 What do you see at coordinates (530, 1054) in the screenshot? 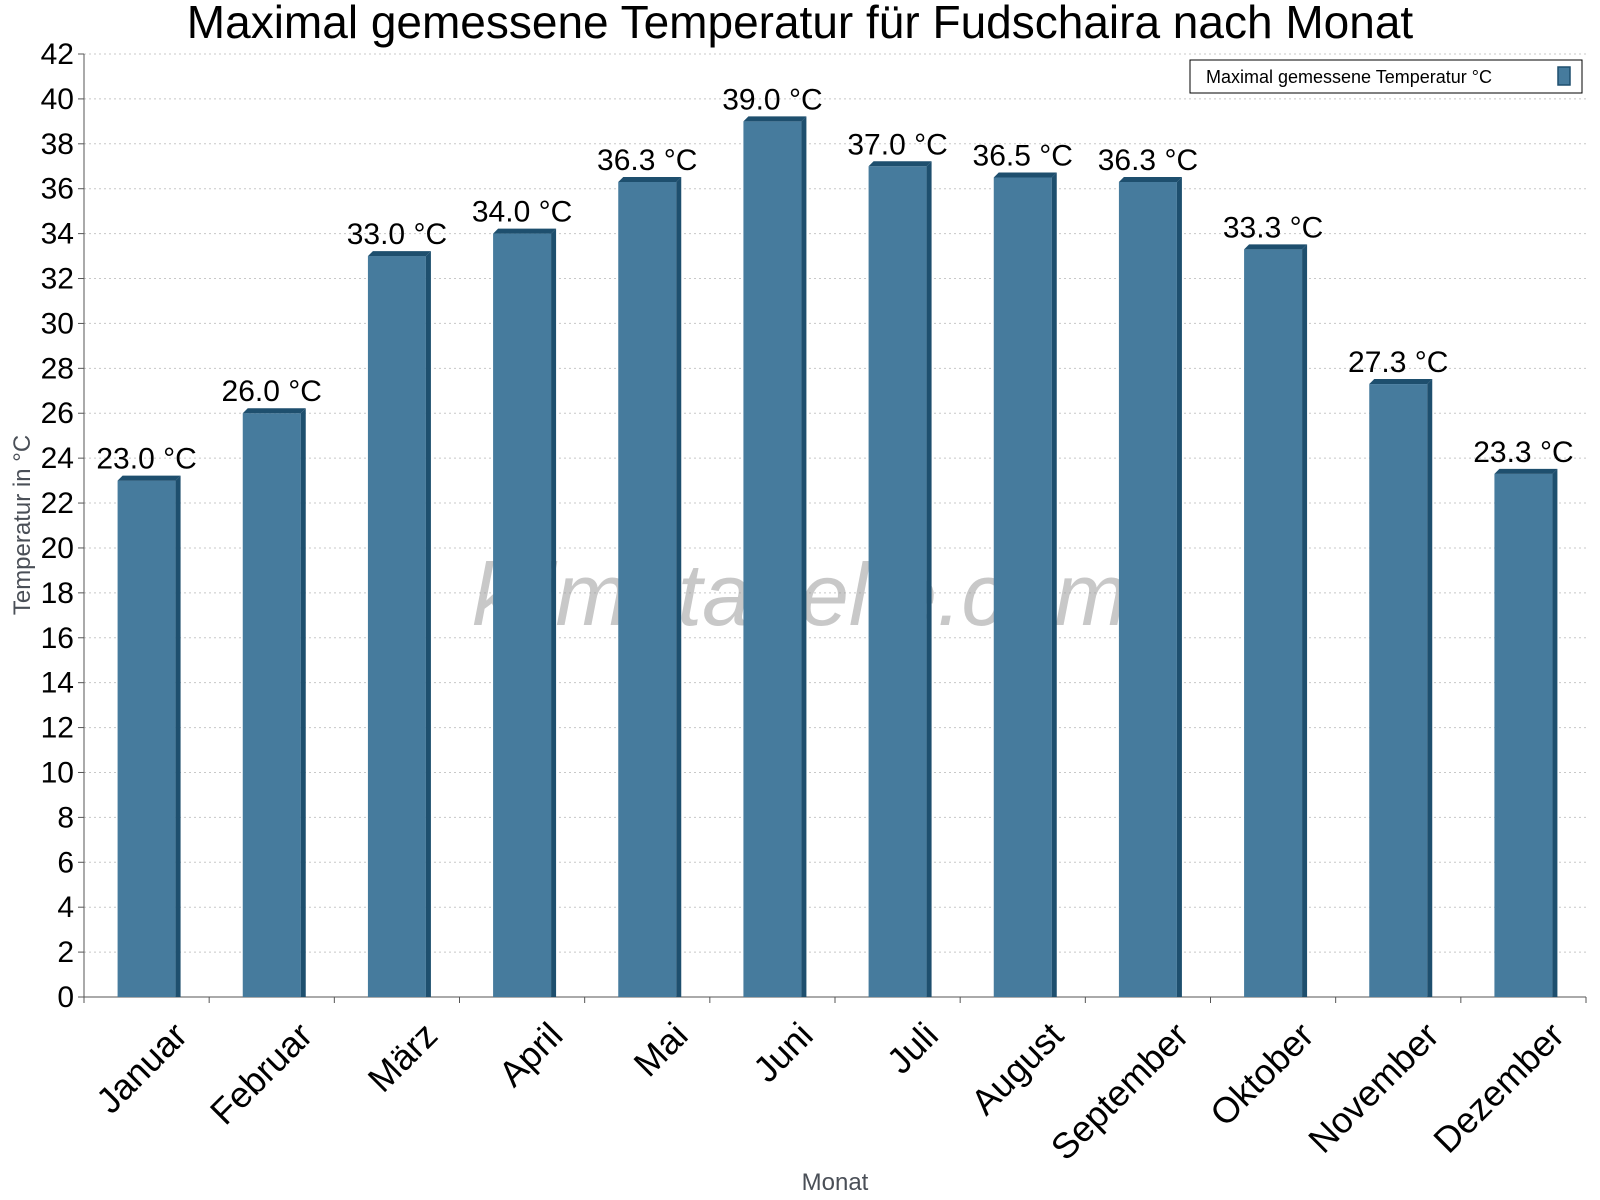
I see `x-category-label: April` at bounding box center [530, 1054].